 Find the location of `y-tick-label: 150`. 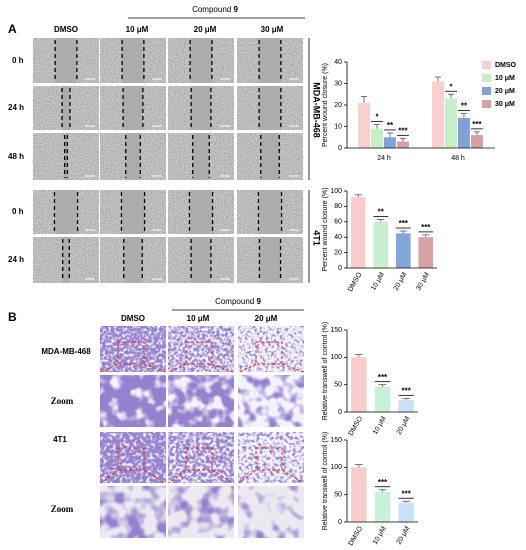

y-tick-label: 150 is located at coordinates (336, 330).